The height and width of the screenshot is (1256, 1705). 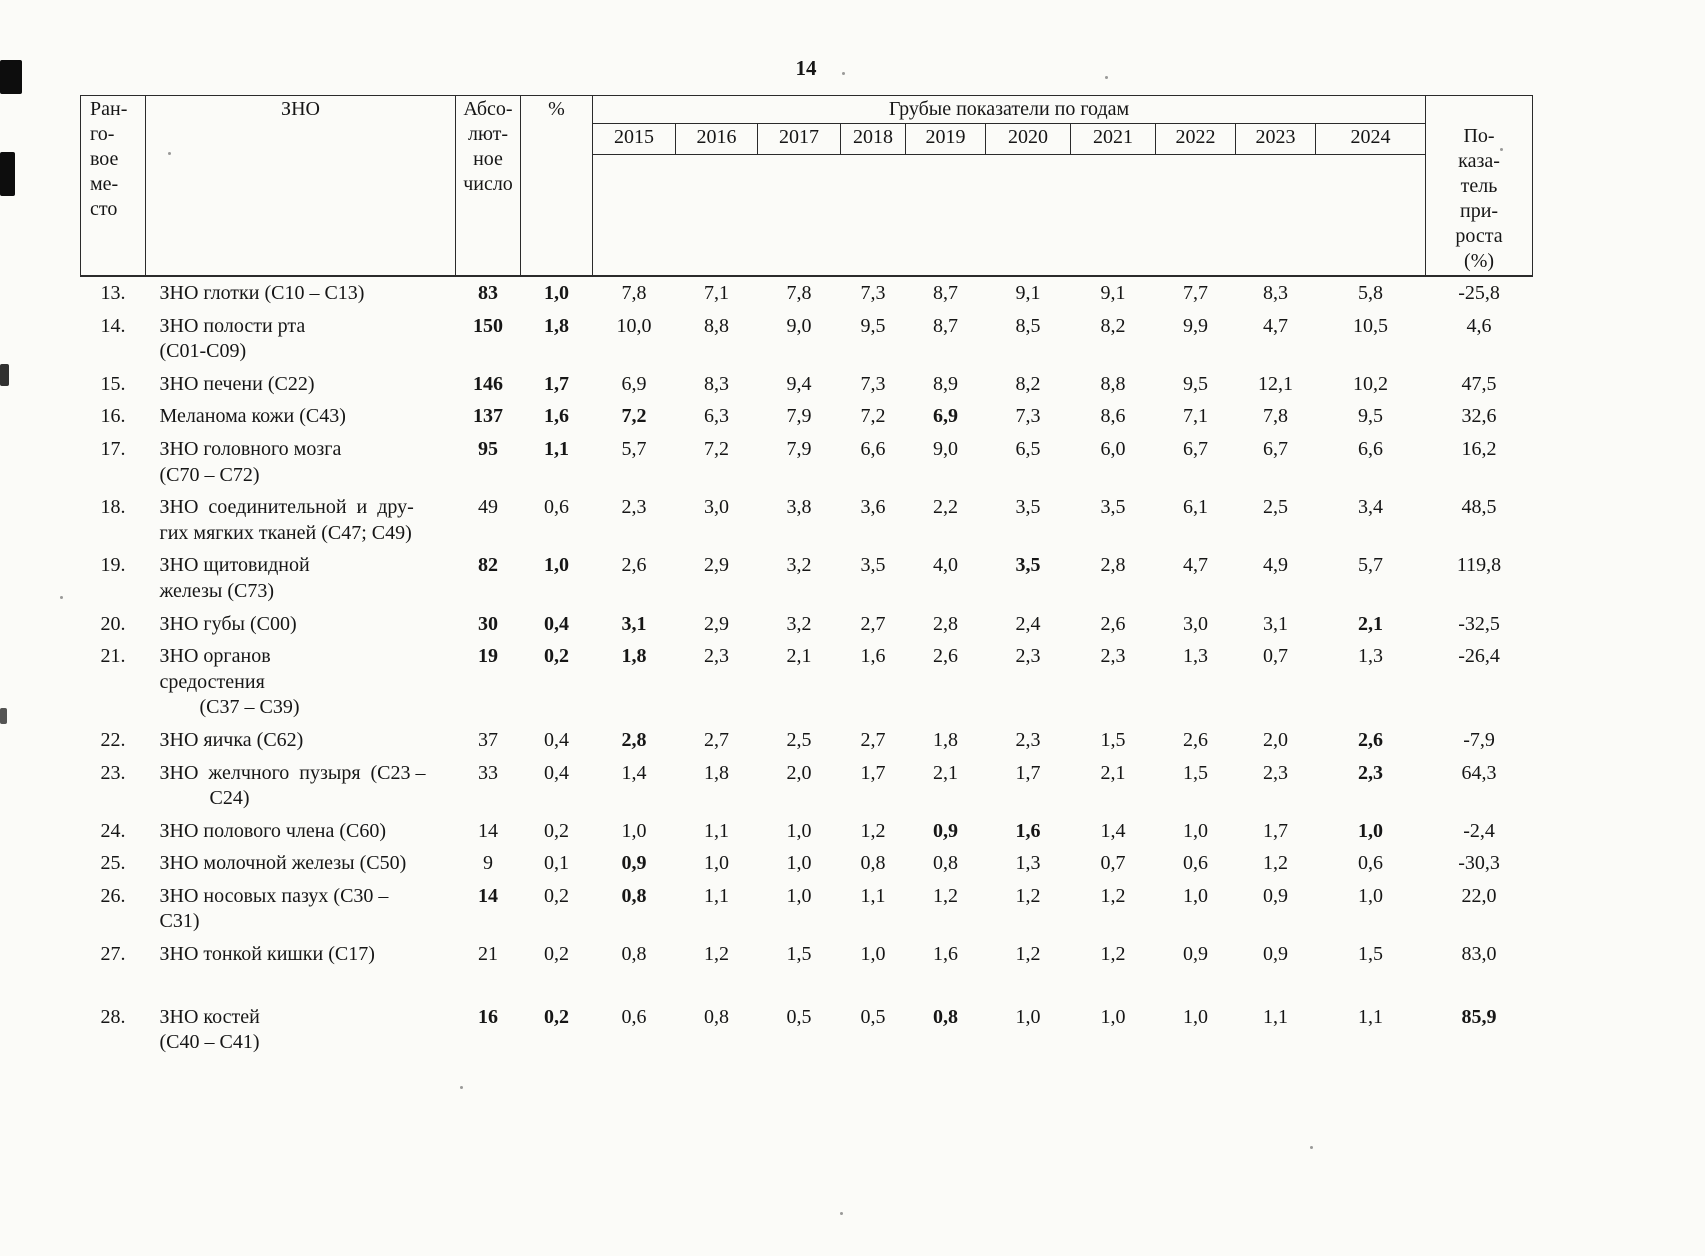 I want to click on cell-year: 8,8, so click(x=716, y=325).